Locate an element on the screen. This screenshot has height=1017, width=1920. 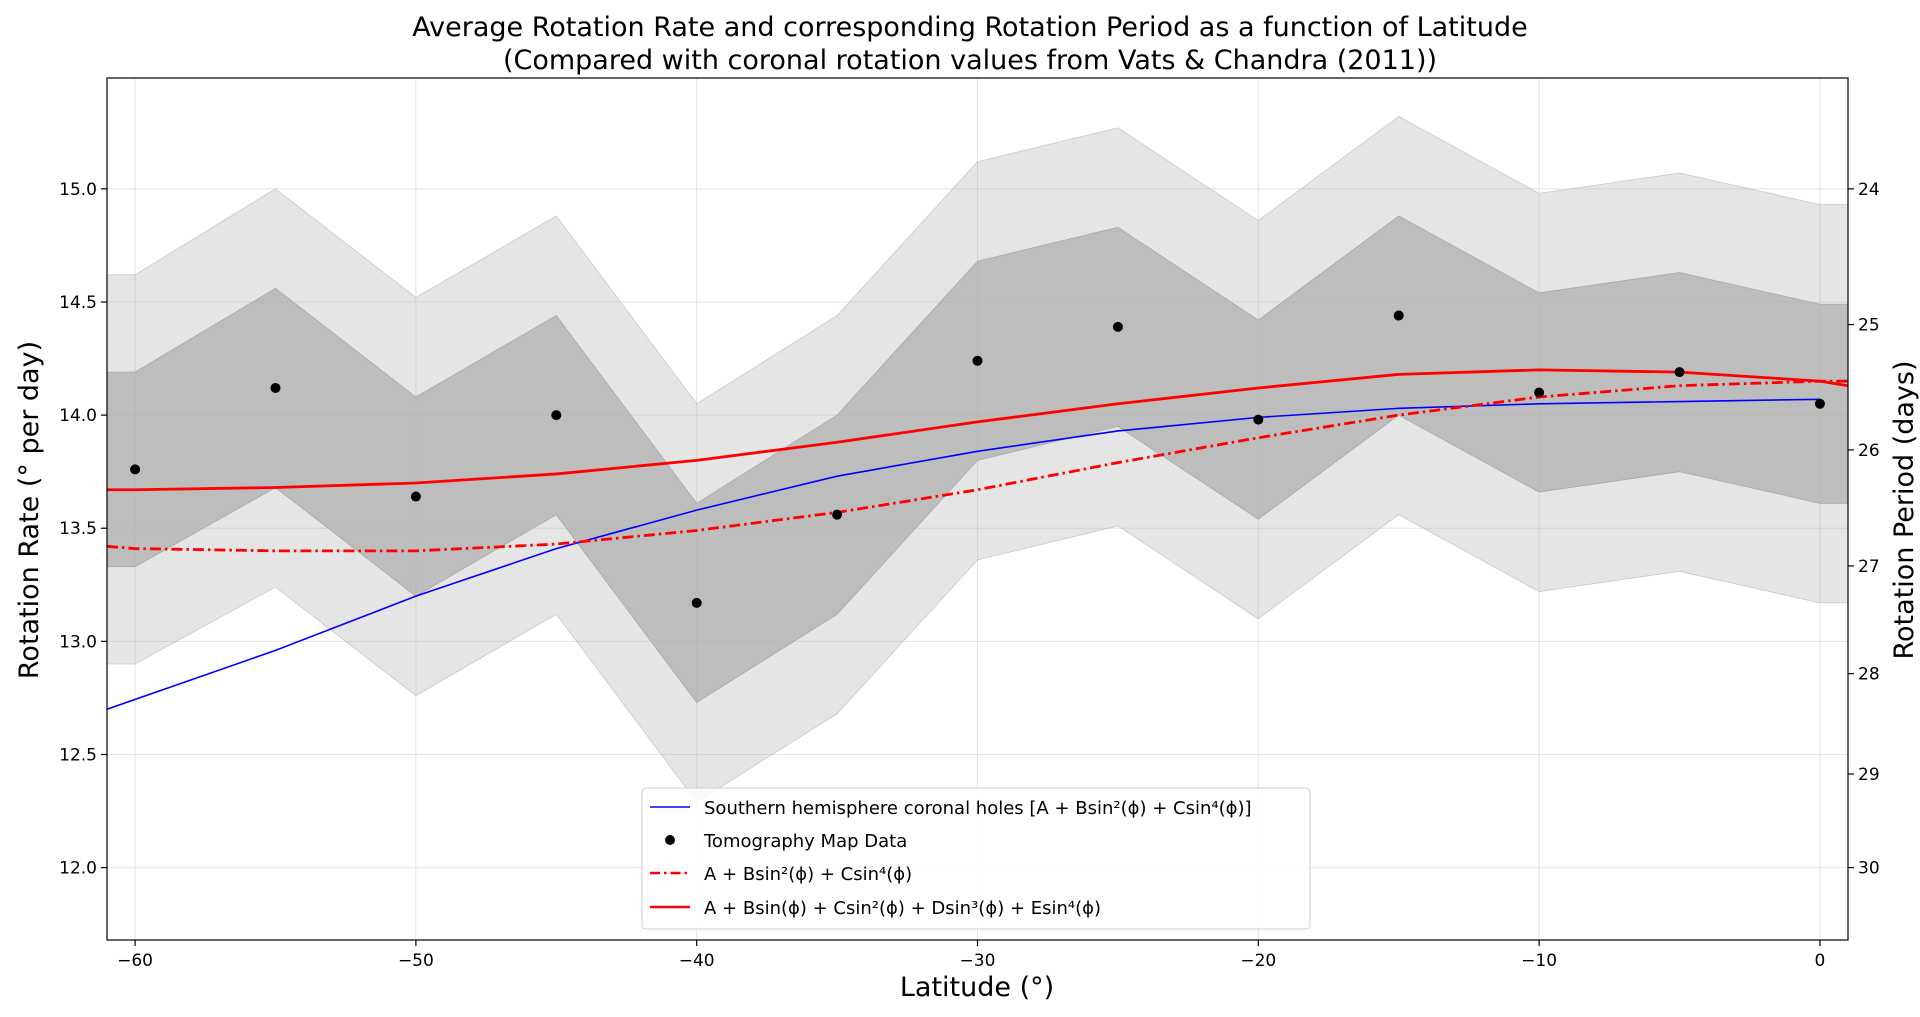
legend-label-dashdot: A + Bsin²(ϕ) + Csin⁴(ϕ) is located at coordinates (808, 874).